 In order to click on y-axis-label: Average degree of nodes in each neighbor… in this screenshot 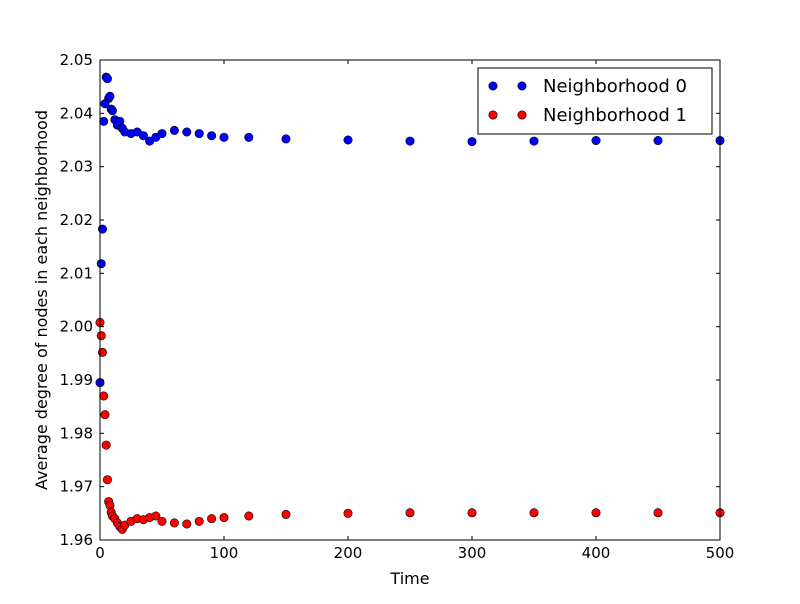, I will do `click(41, 300)`.